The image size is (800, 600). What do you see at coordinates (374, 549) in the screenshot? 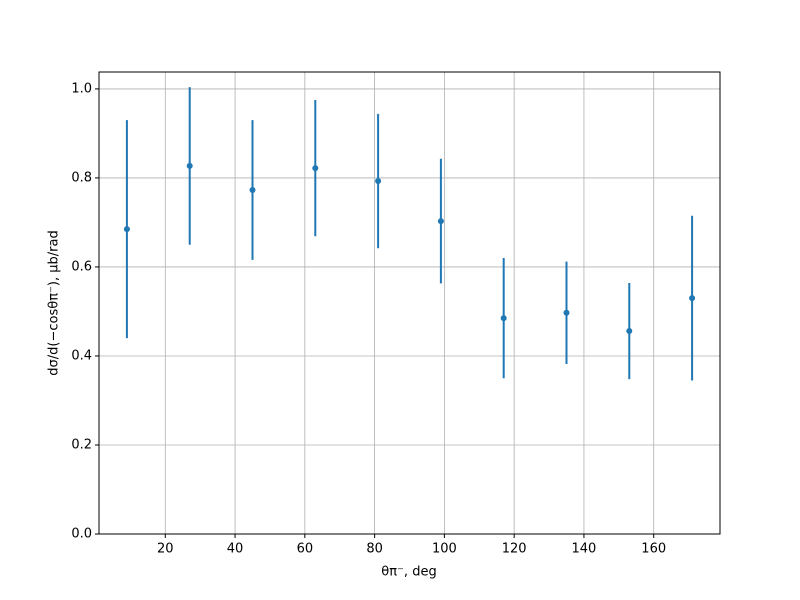
I see `x-tick-label: 80` at bounding box center [374, 549].